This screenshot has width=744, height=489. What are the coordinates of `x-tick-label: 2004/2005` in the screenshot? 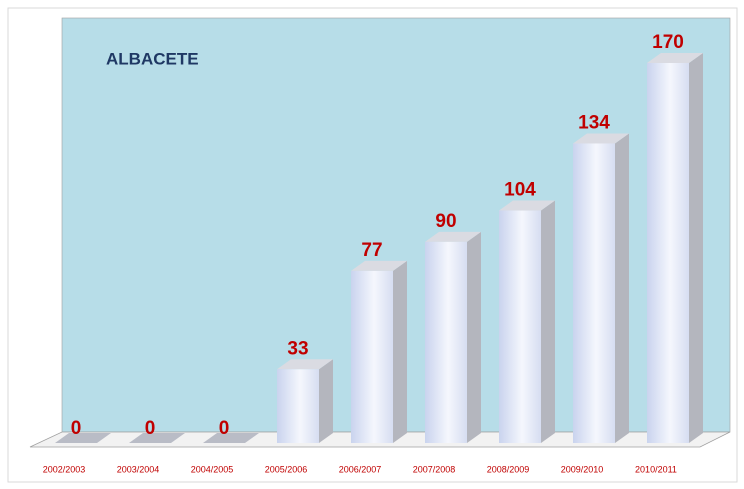 It's located at (212, 469).